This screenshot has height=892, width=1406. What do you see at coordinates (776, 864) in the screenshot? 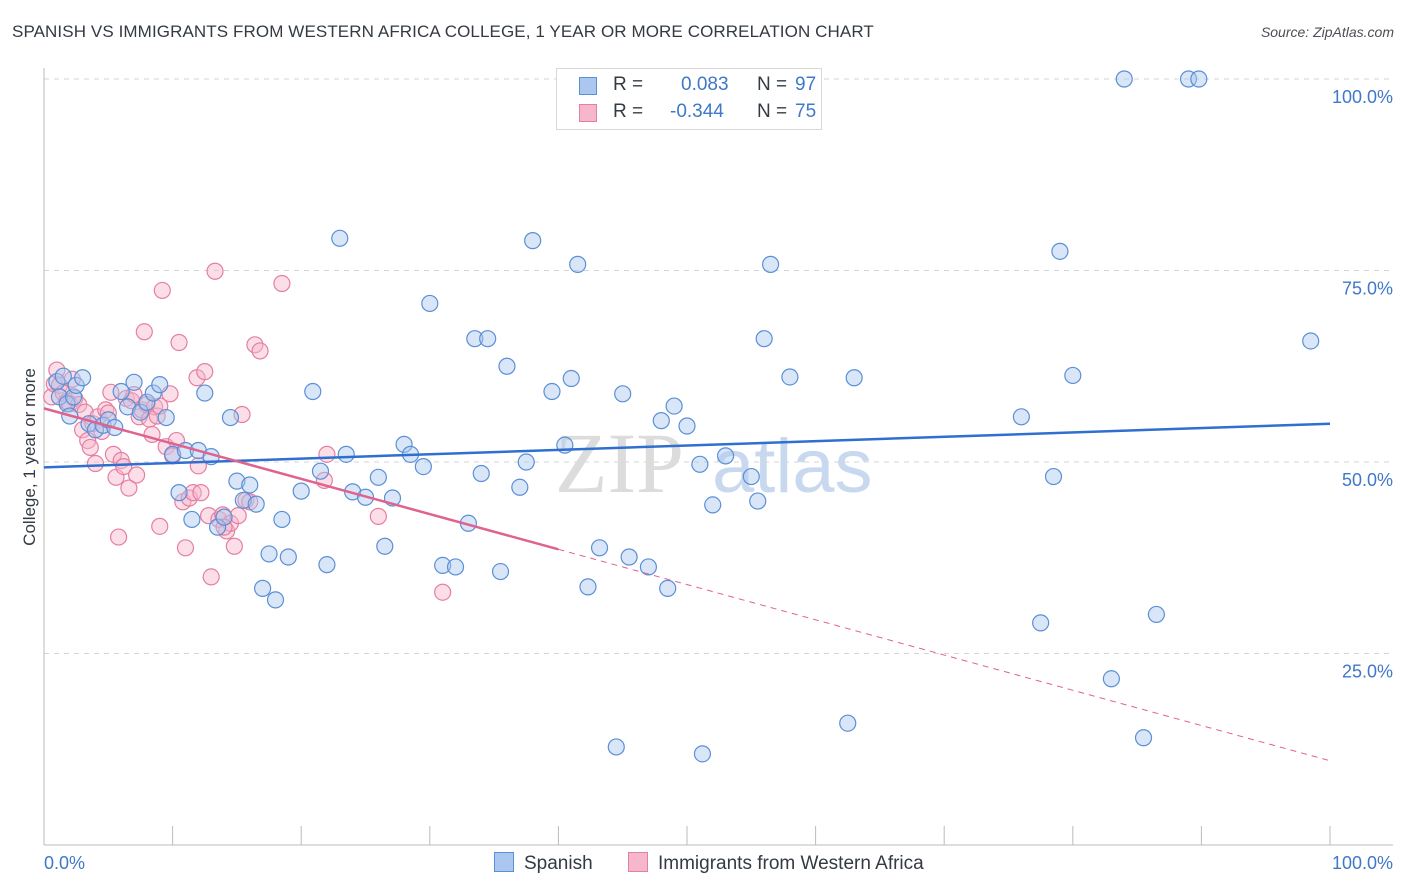
I see `bottom-legend-western-africa: Immigrants from Western Africa` at bounding box center [776, 864].